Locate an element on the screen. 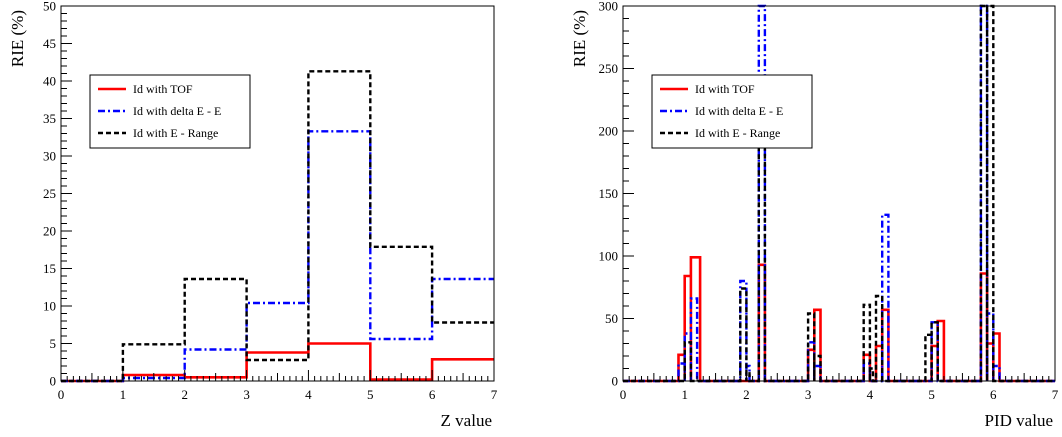 This screenshot has height=437, width=1062. y-tick-label: 5 is located at coordinates (53, 343).